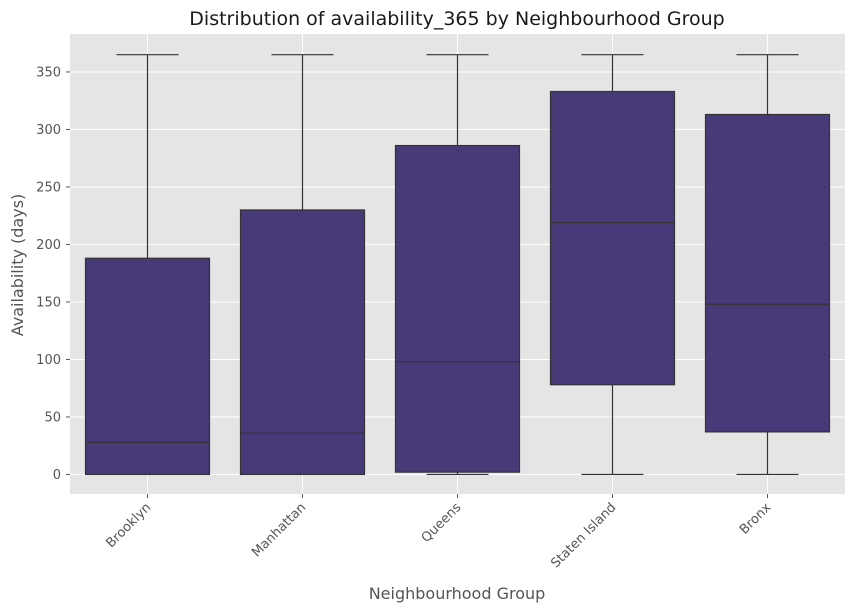 The width and height of the screenshot is (854, 613). I want to click on y-tick-label: 0, so click(57, 475).